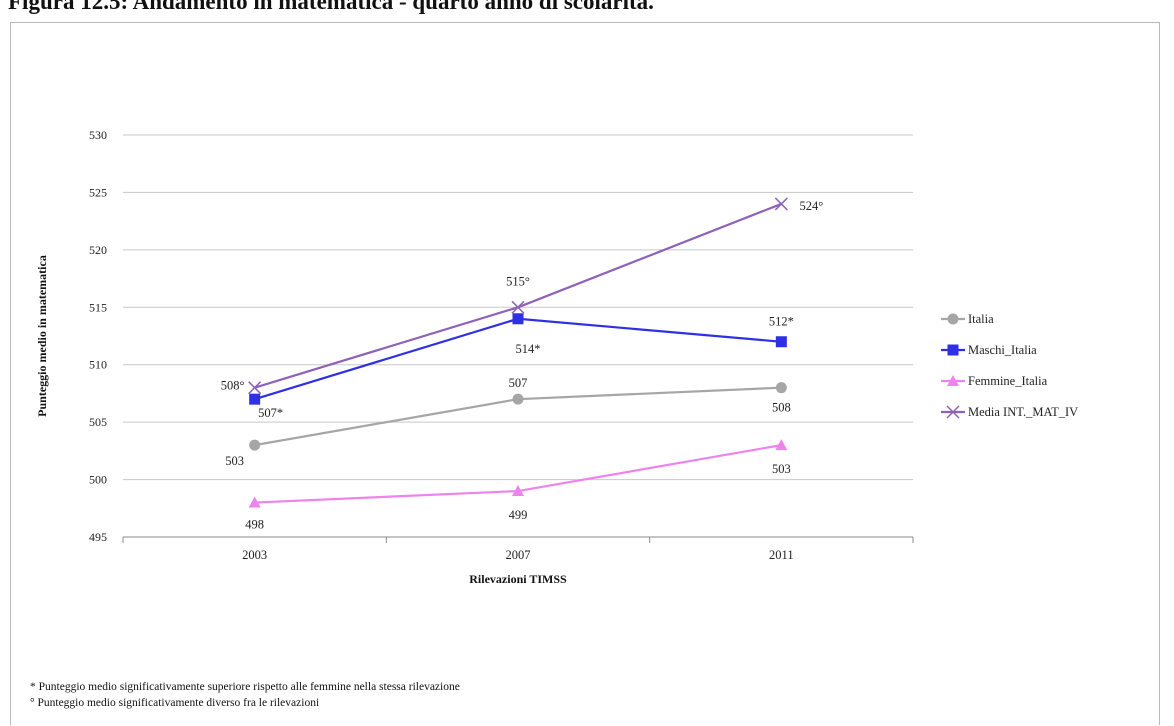 This screenshot has width=1174, height=726. I want to click on legend-label: Media INT._MAT_IV, so click(1023, 412).